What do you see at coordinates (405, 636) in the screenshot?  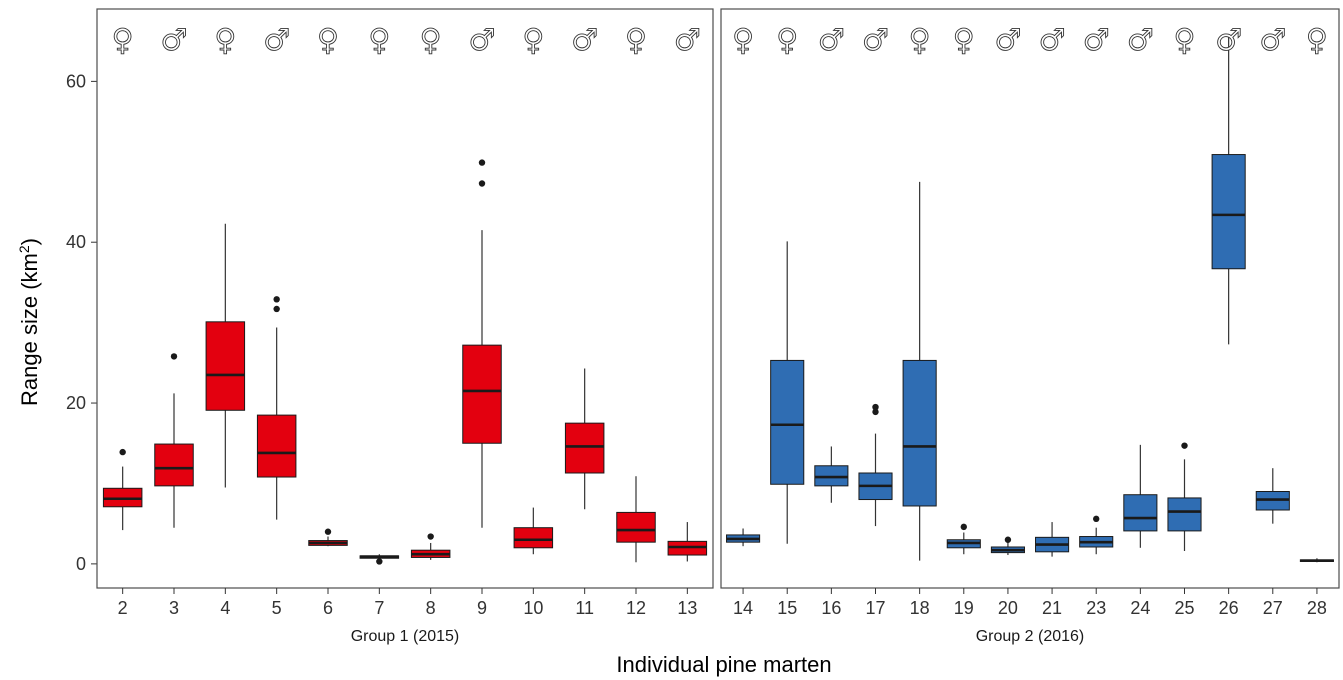 I see `panel-label: Group 1 (2015)` at bounding box center [405, 636].